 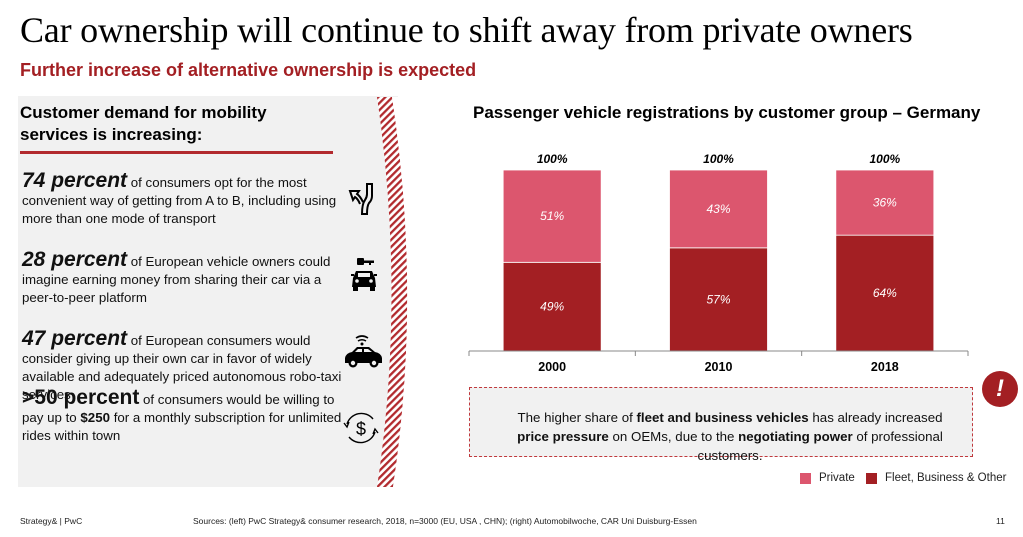 What do you see at coordinates (1000, 389) in the screenshot?
I see `alert-icon: !` at bounding box center [1000, 389].